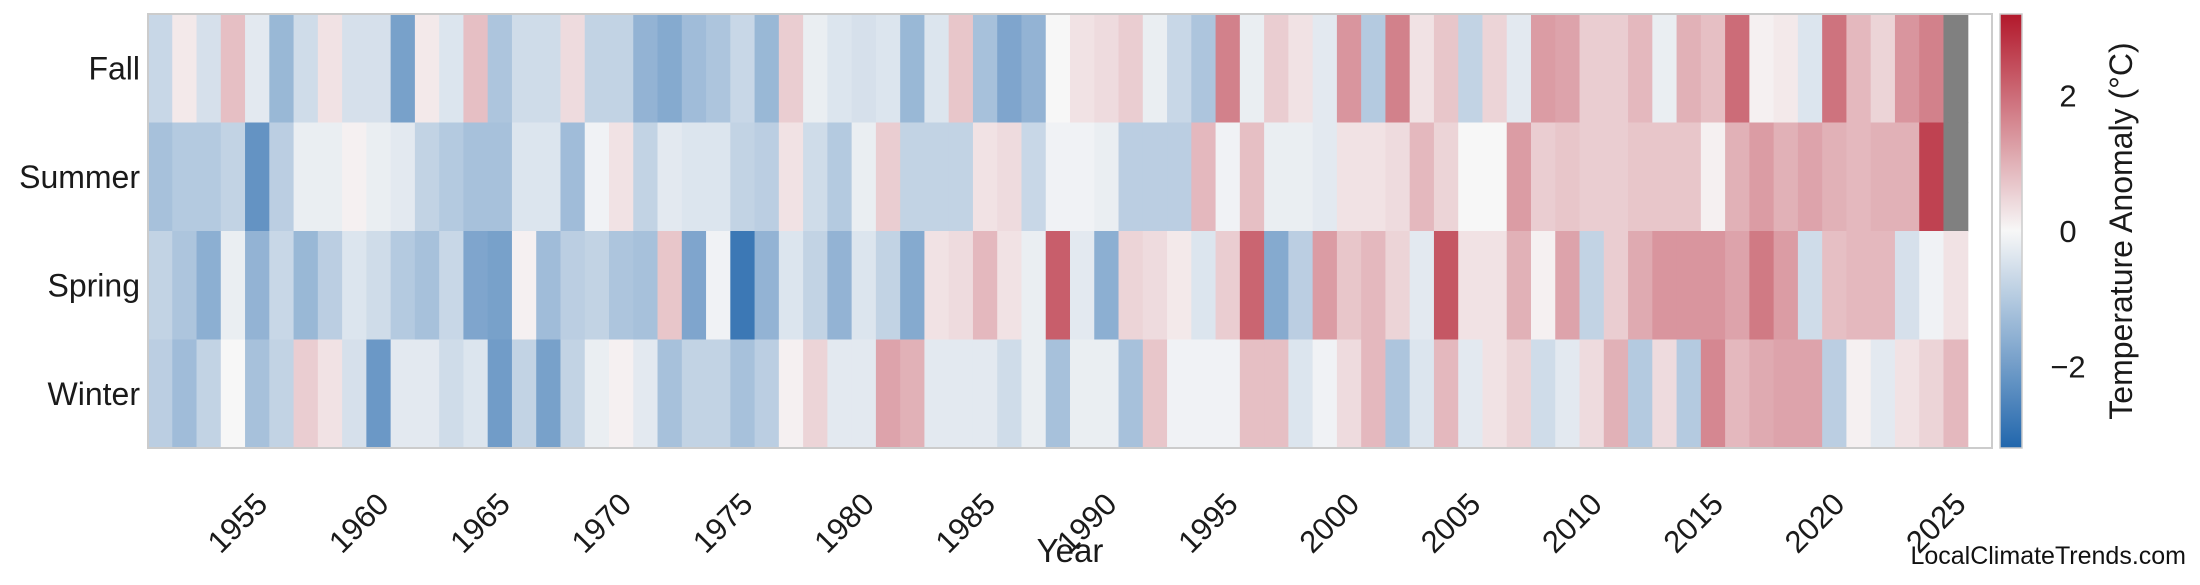 The height and width of the screenshot is (585, 2200). I want to click on heatmap-cell-spring-1955, so click(282, 286).